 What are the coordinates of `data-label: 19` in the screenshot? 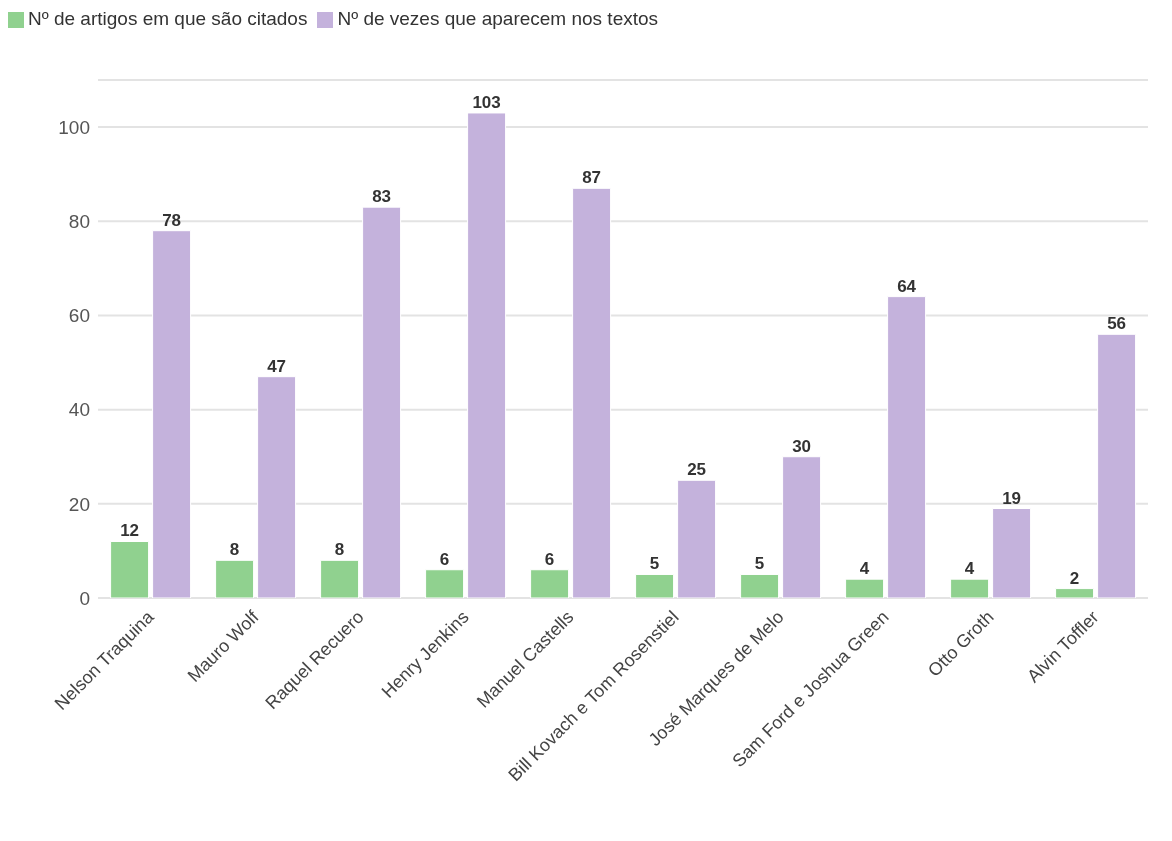 It's located at (1012, 498).